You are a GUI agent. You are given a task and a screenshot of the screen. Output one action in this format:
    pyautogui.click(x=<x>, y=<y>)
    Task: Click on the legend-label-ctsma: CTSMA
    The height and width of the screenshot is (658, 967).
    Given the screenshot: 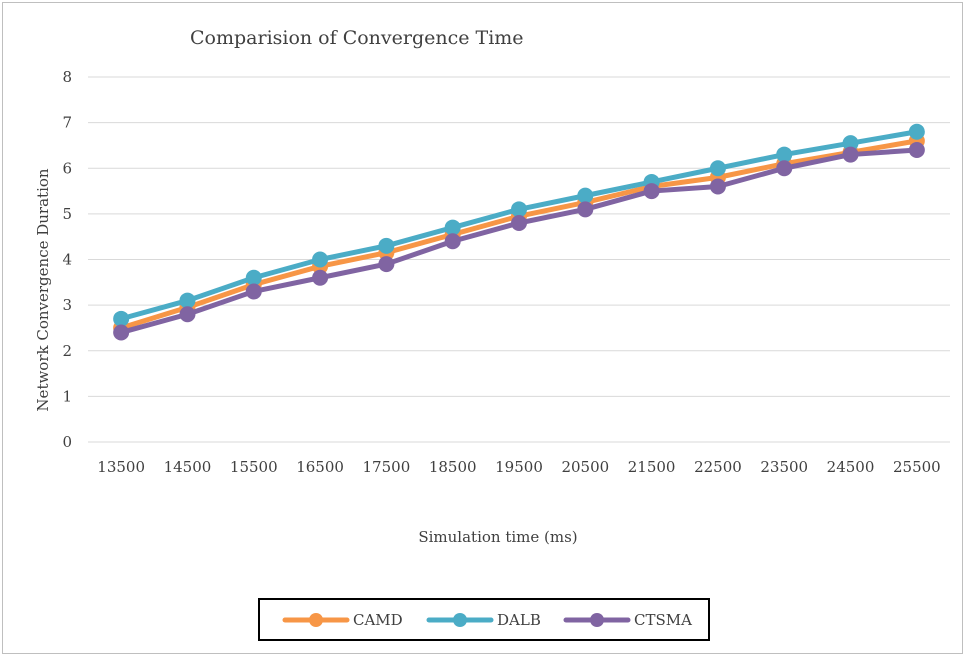 What is the action you would take?
    pyautogui.click(x=663, y=620)
    